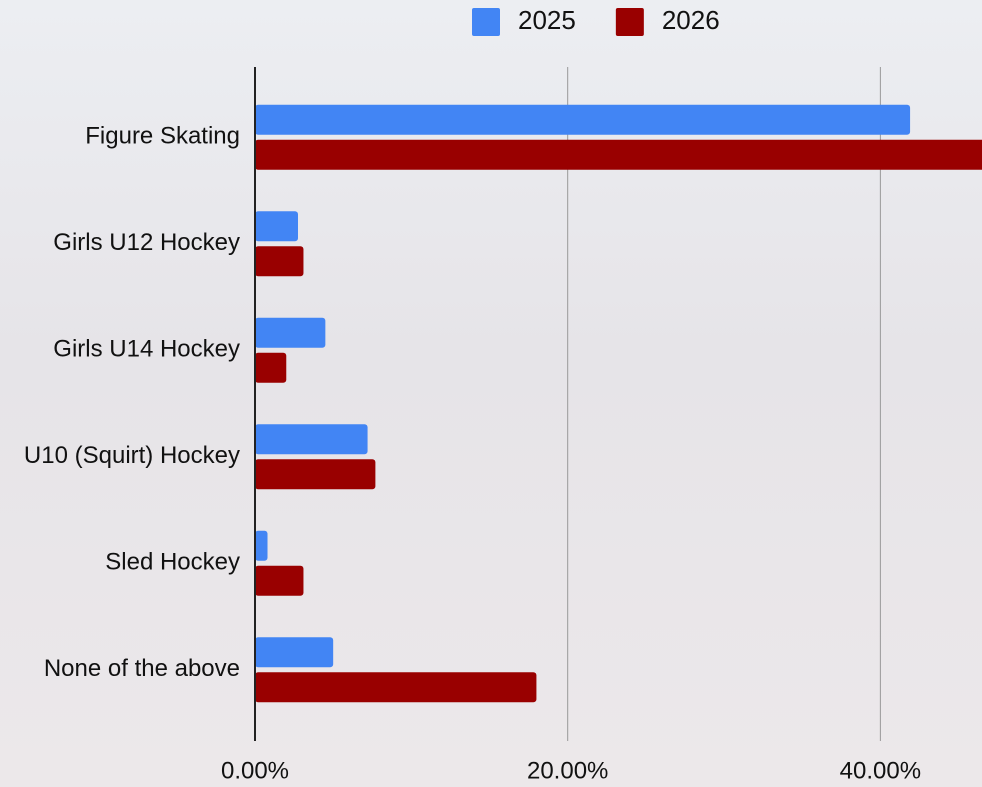 This screenshot has height=787, width=982. Describe the element at coordinates (142, 668) in the screenshot. I see `y-tick-label: None of the above` at that location.